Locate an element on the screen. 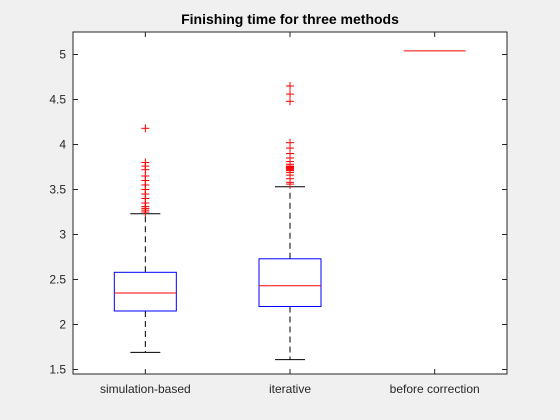 The height and width of the screenshot is (420, 560). y-tick-label: 2.5 is located at coordinates (57, 280).